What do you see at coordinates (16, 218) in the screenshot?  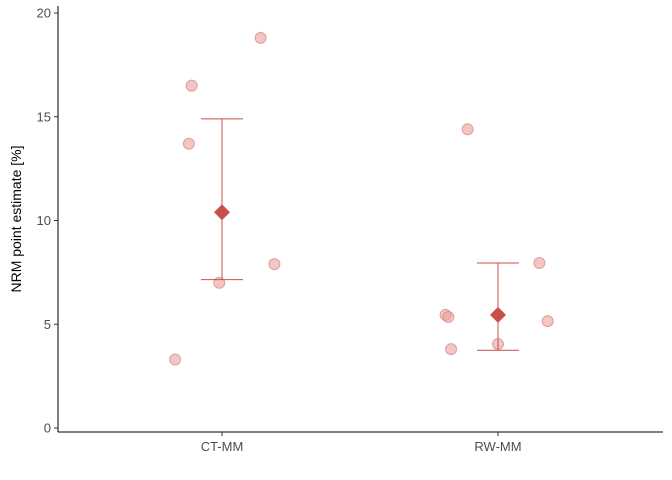 I see `y-axis-title: NRM point estimate [%]` at bounding box center [16, 218].